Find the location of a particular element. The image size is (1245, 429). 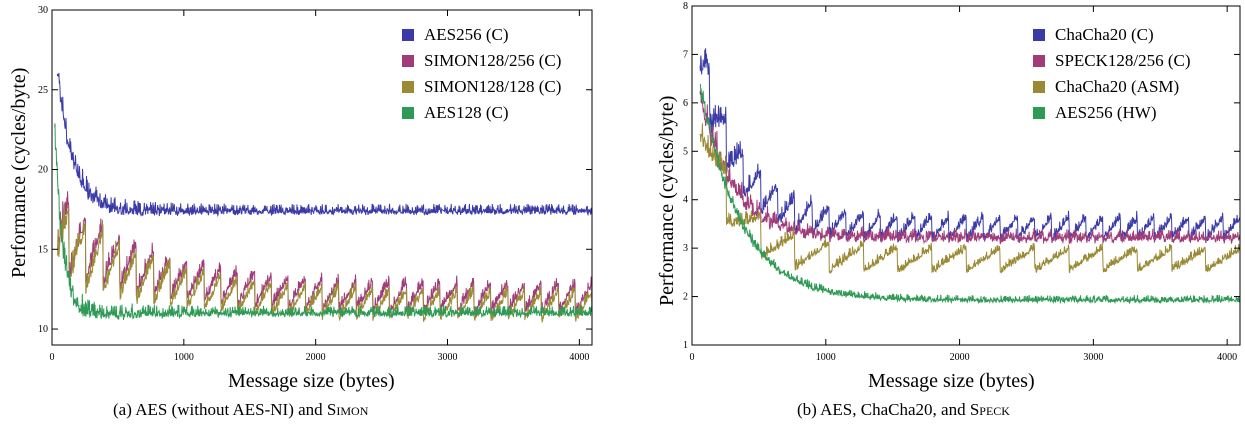

y-tick-label: 6 is located at coordinates (685, 103).